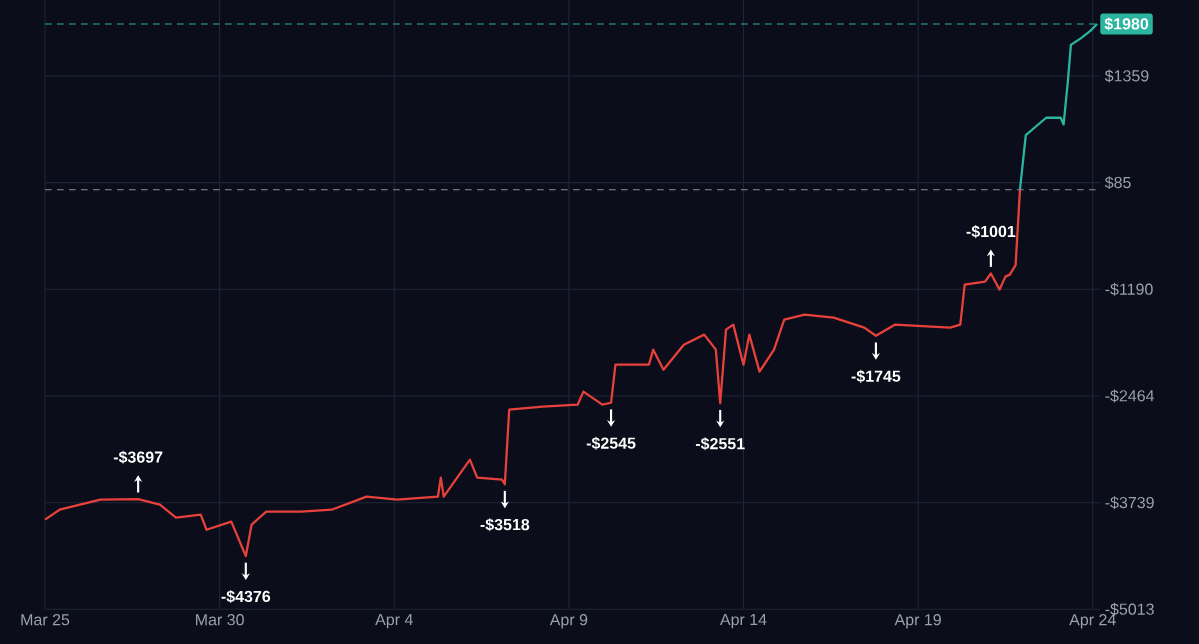  I want to click on y-tick-label: $1359, so click(1126, 76).